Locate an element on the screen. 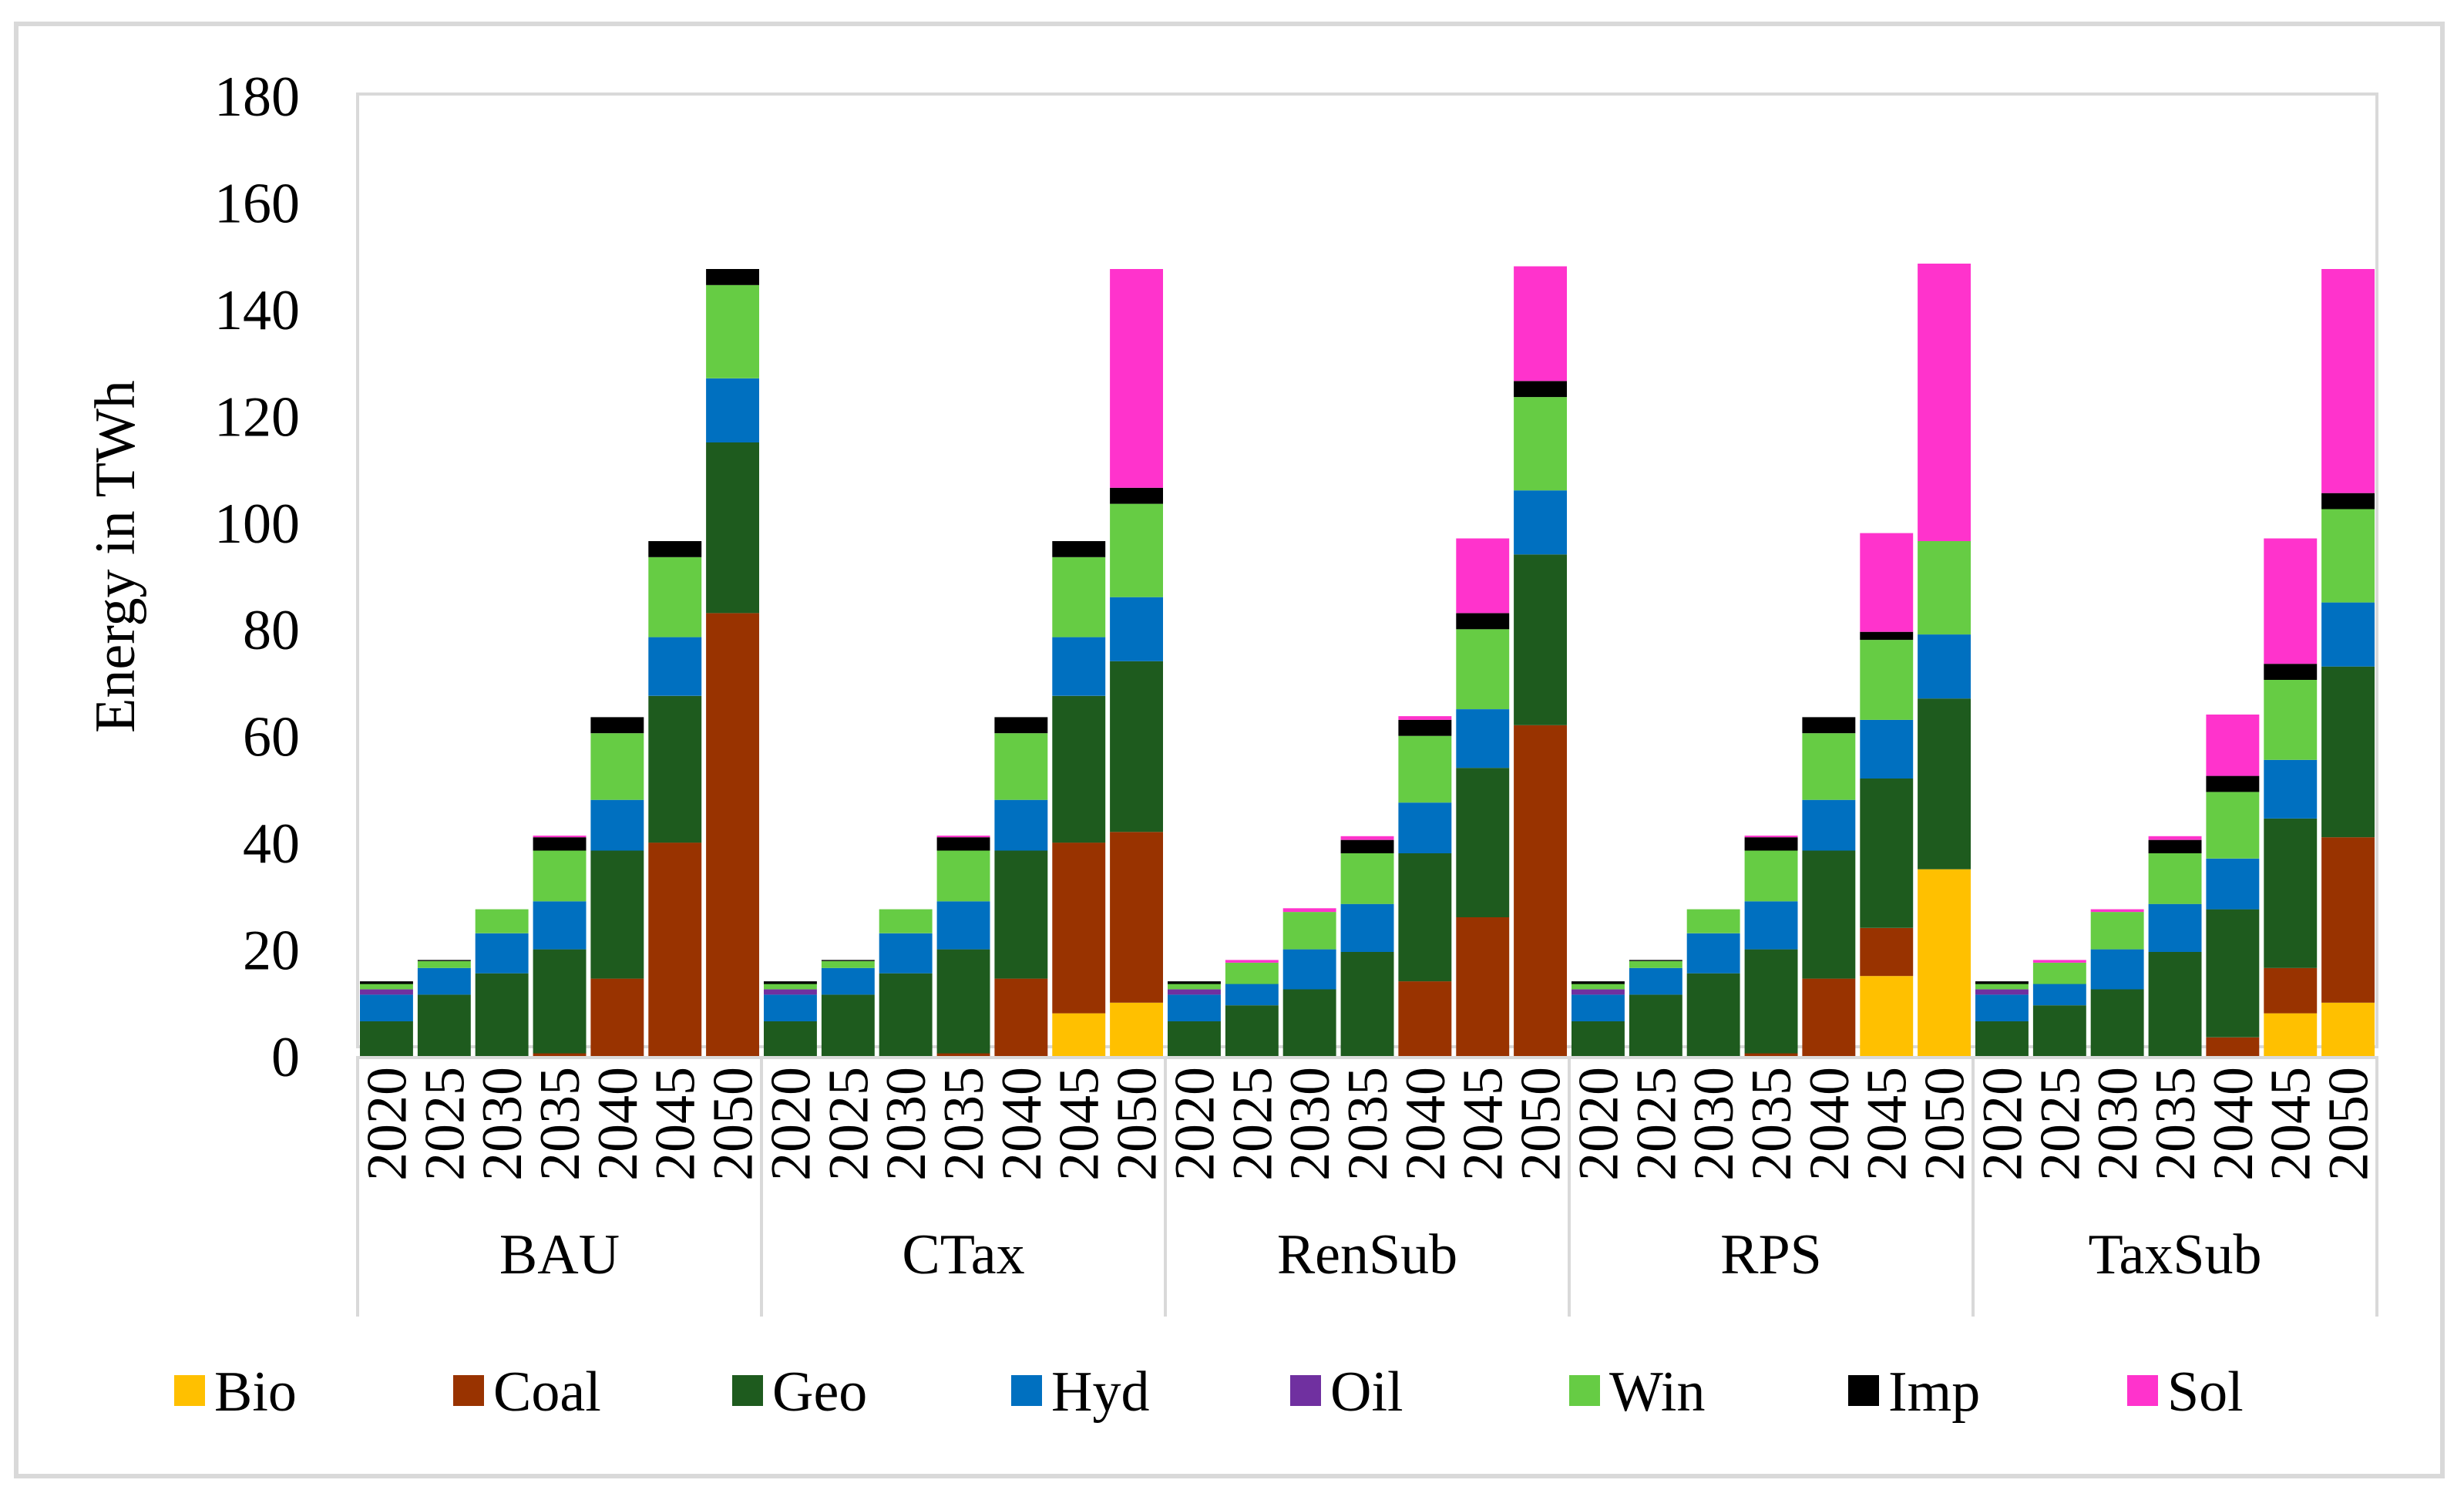  bar-segment-sol-taxsub-2040 is located at coordinates (2233, 745).